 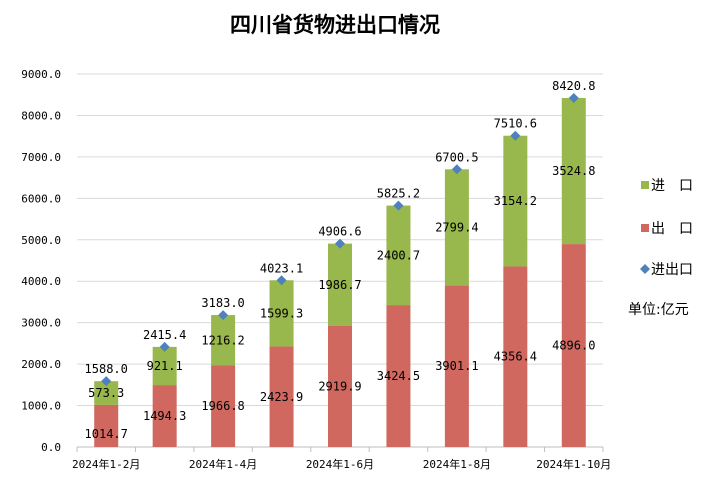 What do you see at coordinates (41, 406) in the screenshot?
I see `y-tick-label: 1000.0` at bounding box center [41, 406].